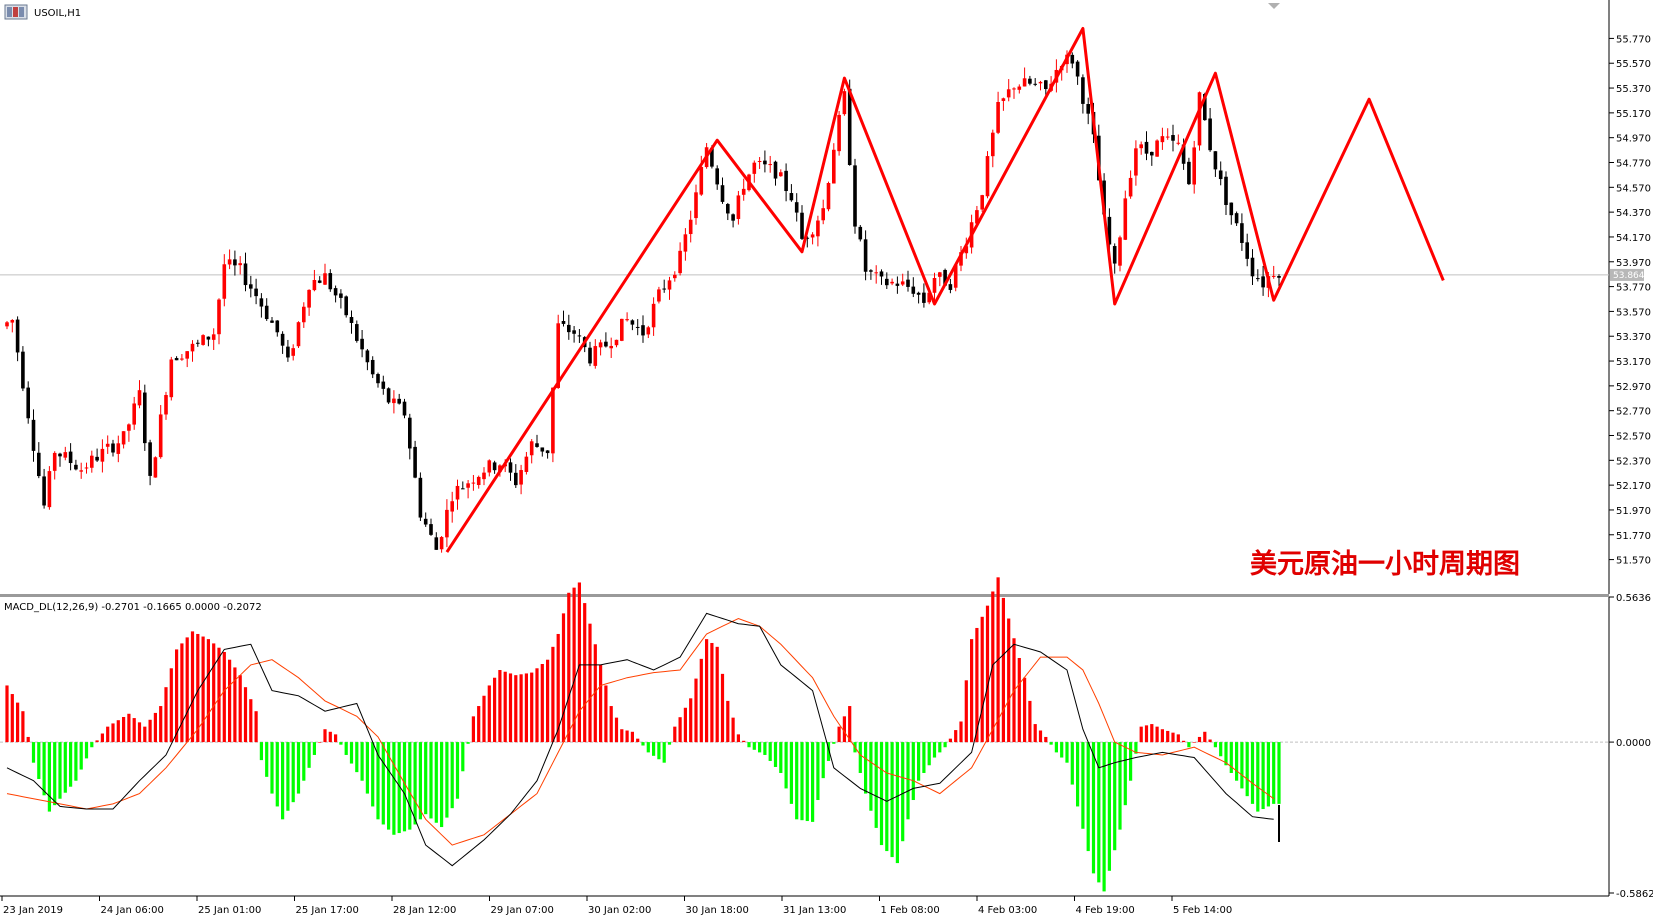 This screenshot has width=1653, height=919. What do you see at coordinates (1633, 39) in the screenshot?
I see `price-tick-label: 55.770` at bounding box center [1633, 39].